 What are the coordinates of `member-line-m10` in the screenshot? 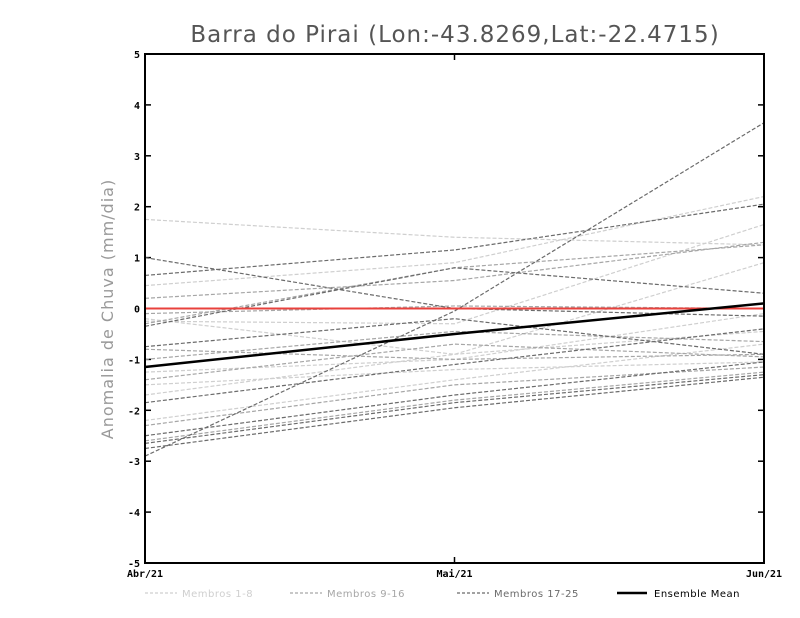 It's located at (454, 270).